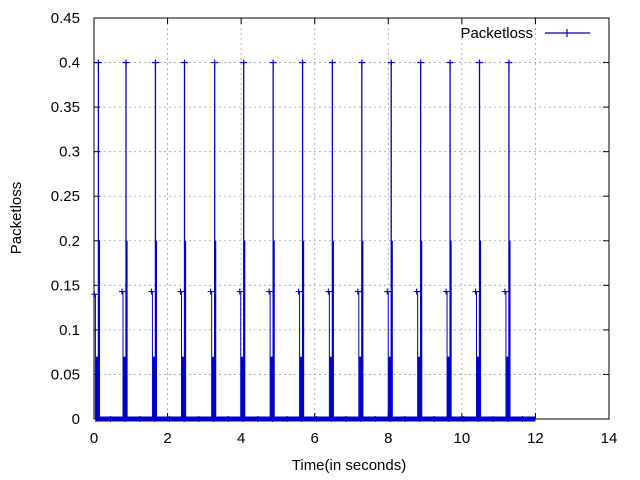 Image resolution: width=640 pixels, height=480 pixels. Describe the element at coordinates (65, 285) in the screenshot. I see `y-tick-label: 0.15` at that location.